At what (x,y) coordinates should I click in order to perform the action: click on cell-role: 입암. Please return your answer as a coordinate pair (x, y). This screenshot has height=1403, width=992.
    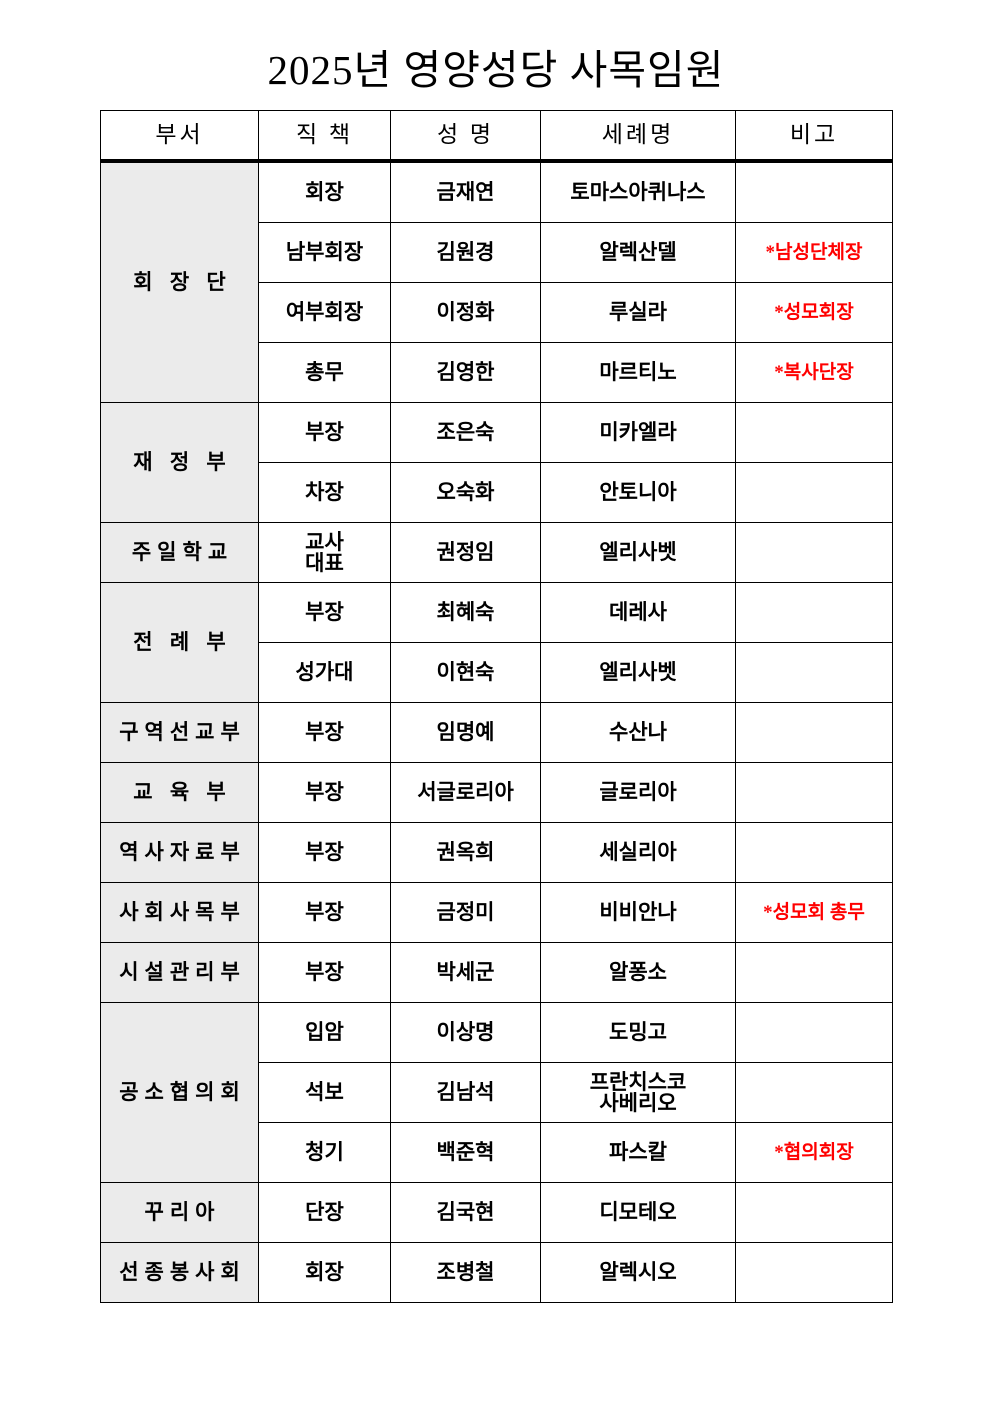
    Looking at the image, I should click on (324, 1032).